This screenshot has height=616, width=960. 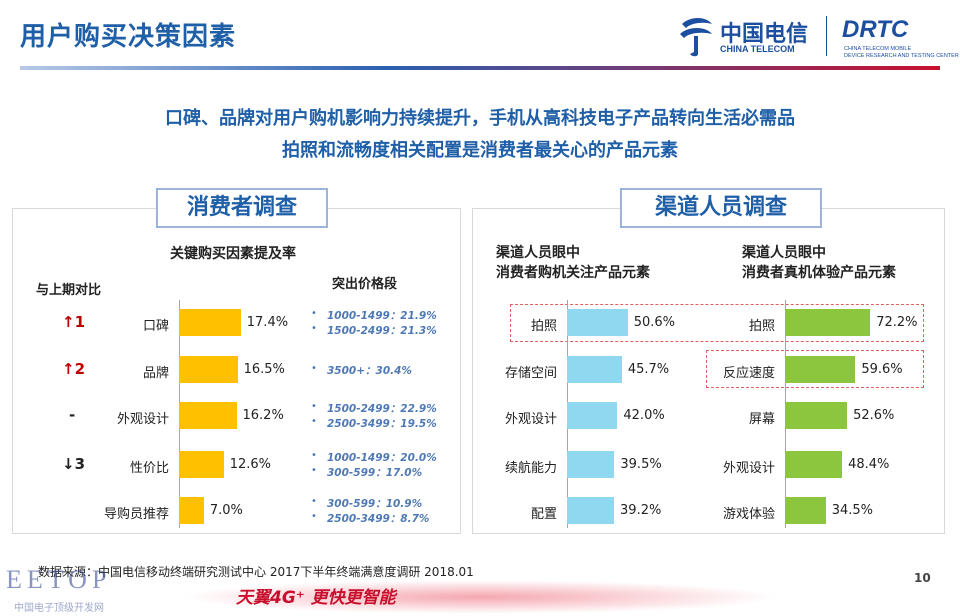 What do you see at coordinates (74, 322) in the screenshot?
I see `compare-indicator: ↑1` at bounding box center [74, 322].